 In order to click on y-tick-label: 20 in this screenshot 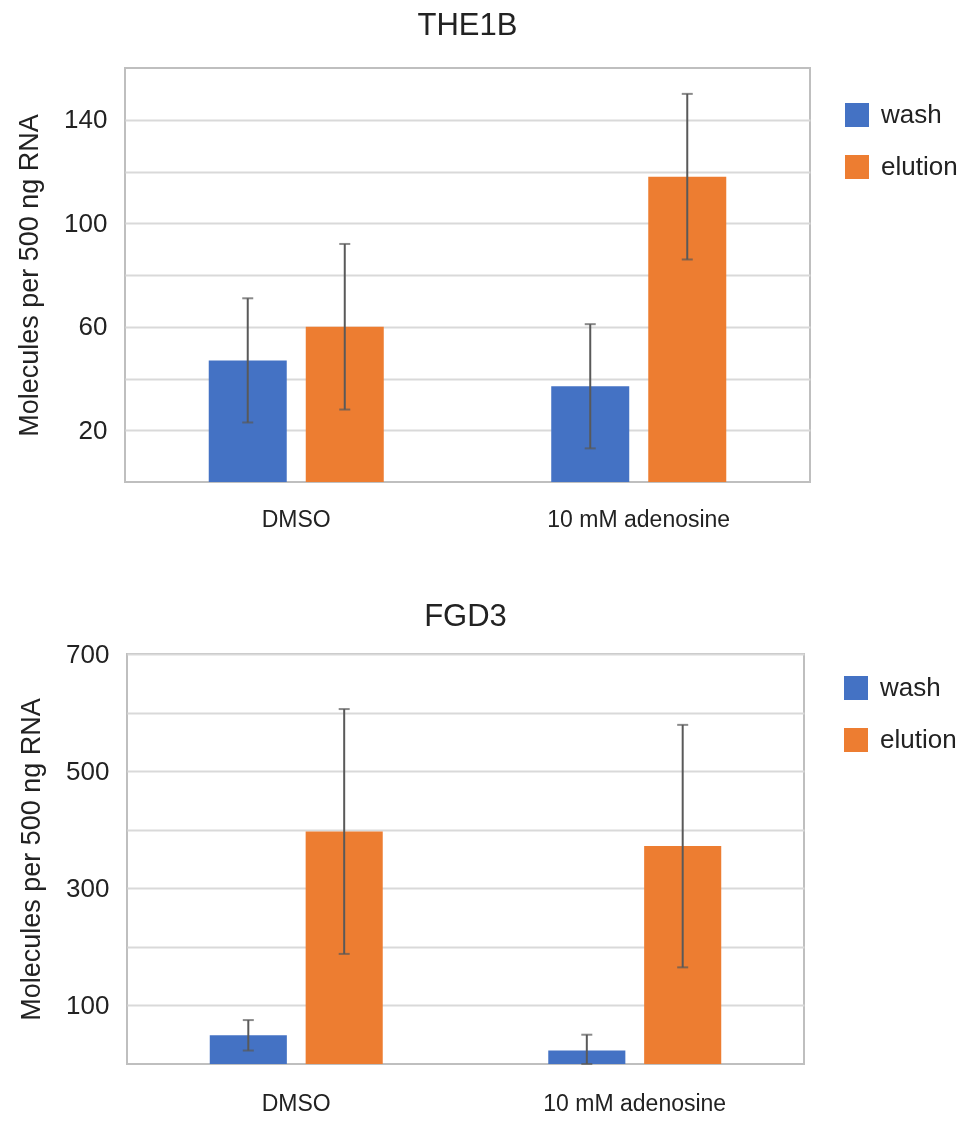, I will do `click(93, 429)`.